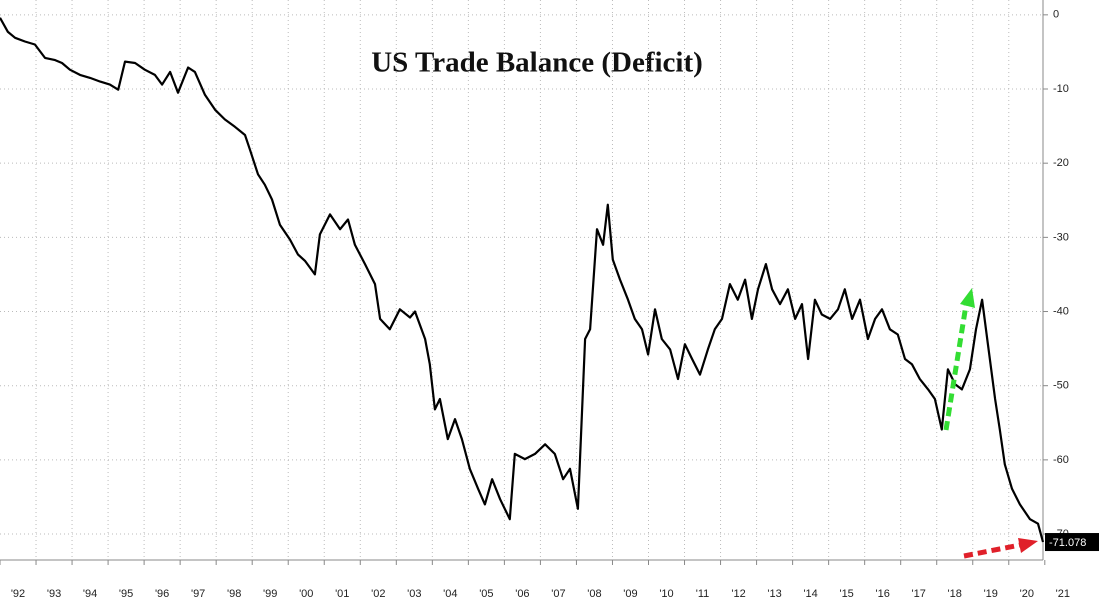 Image resolution: width=1099 pixels, height=604 pixels. I want to click on x-tick-label: '06, so click(522, 594).